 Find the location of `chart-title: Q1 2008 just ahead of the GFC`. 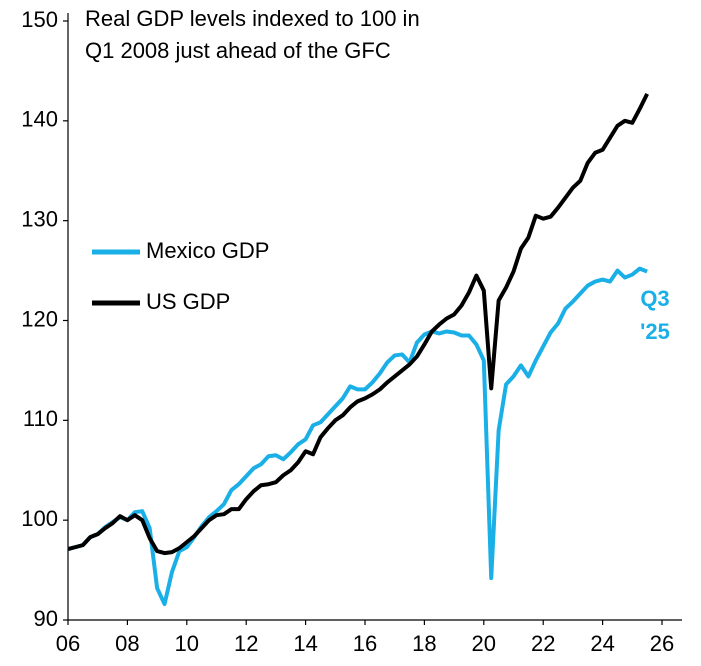

chart-title: Q1 2008 just ahead of the GFC is located at coordinates (238, 50).